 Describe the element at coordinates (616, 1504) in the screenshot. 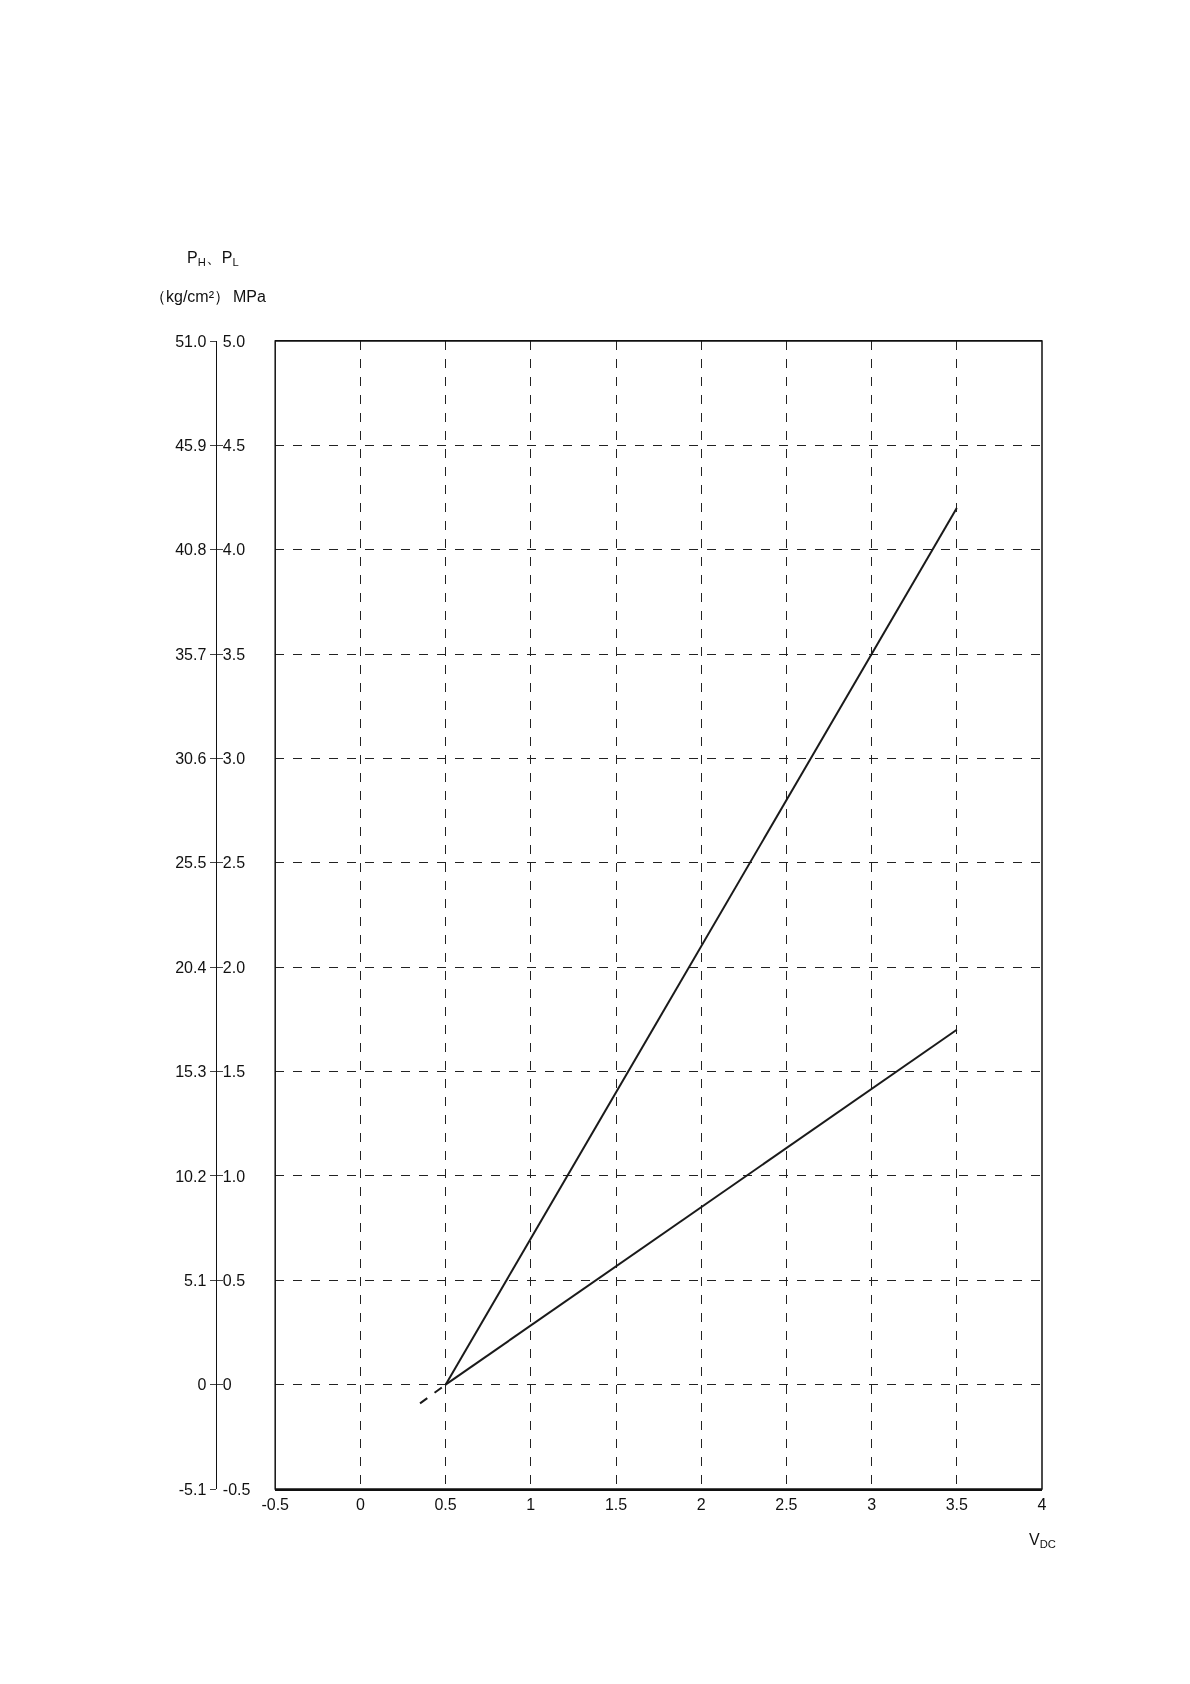

I see `x-tick-label: 1.5` at that location.